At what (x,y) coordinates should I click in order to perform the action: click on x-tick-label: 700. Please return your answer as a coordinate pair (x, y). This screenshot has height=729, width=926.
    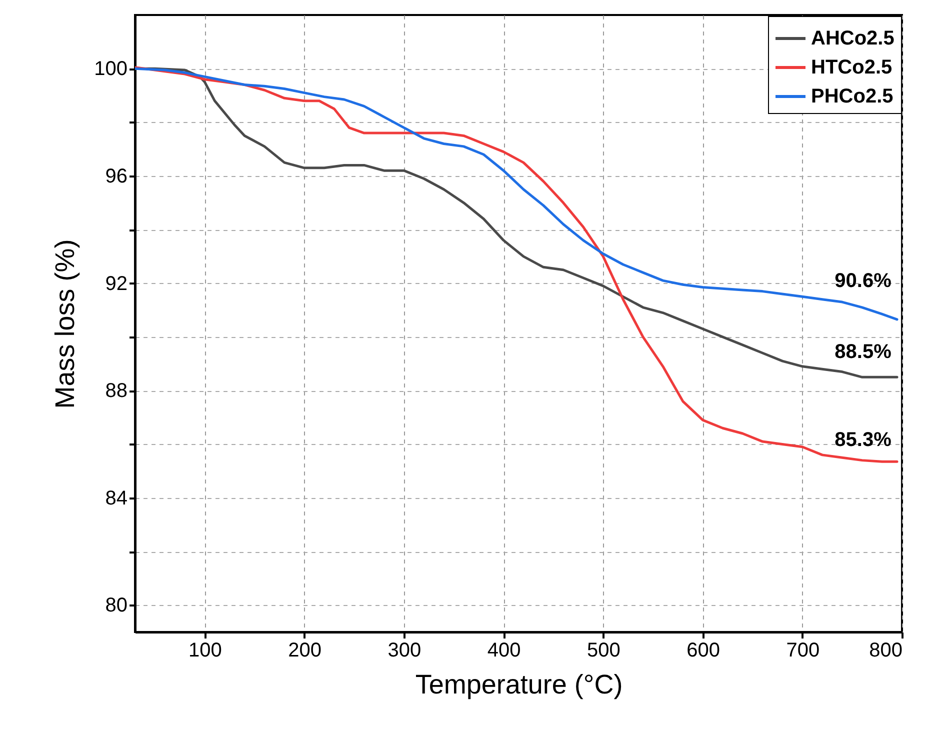
    Looking at the image, I should click on (803, 651).